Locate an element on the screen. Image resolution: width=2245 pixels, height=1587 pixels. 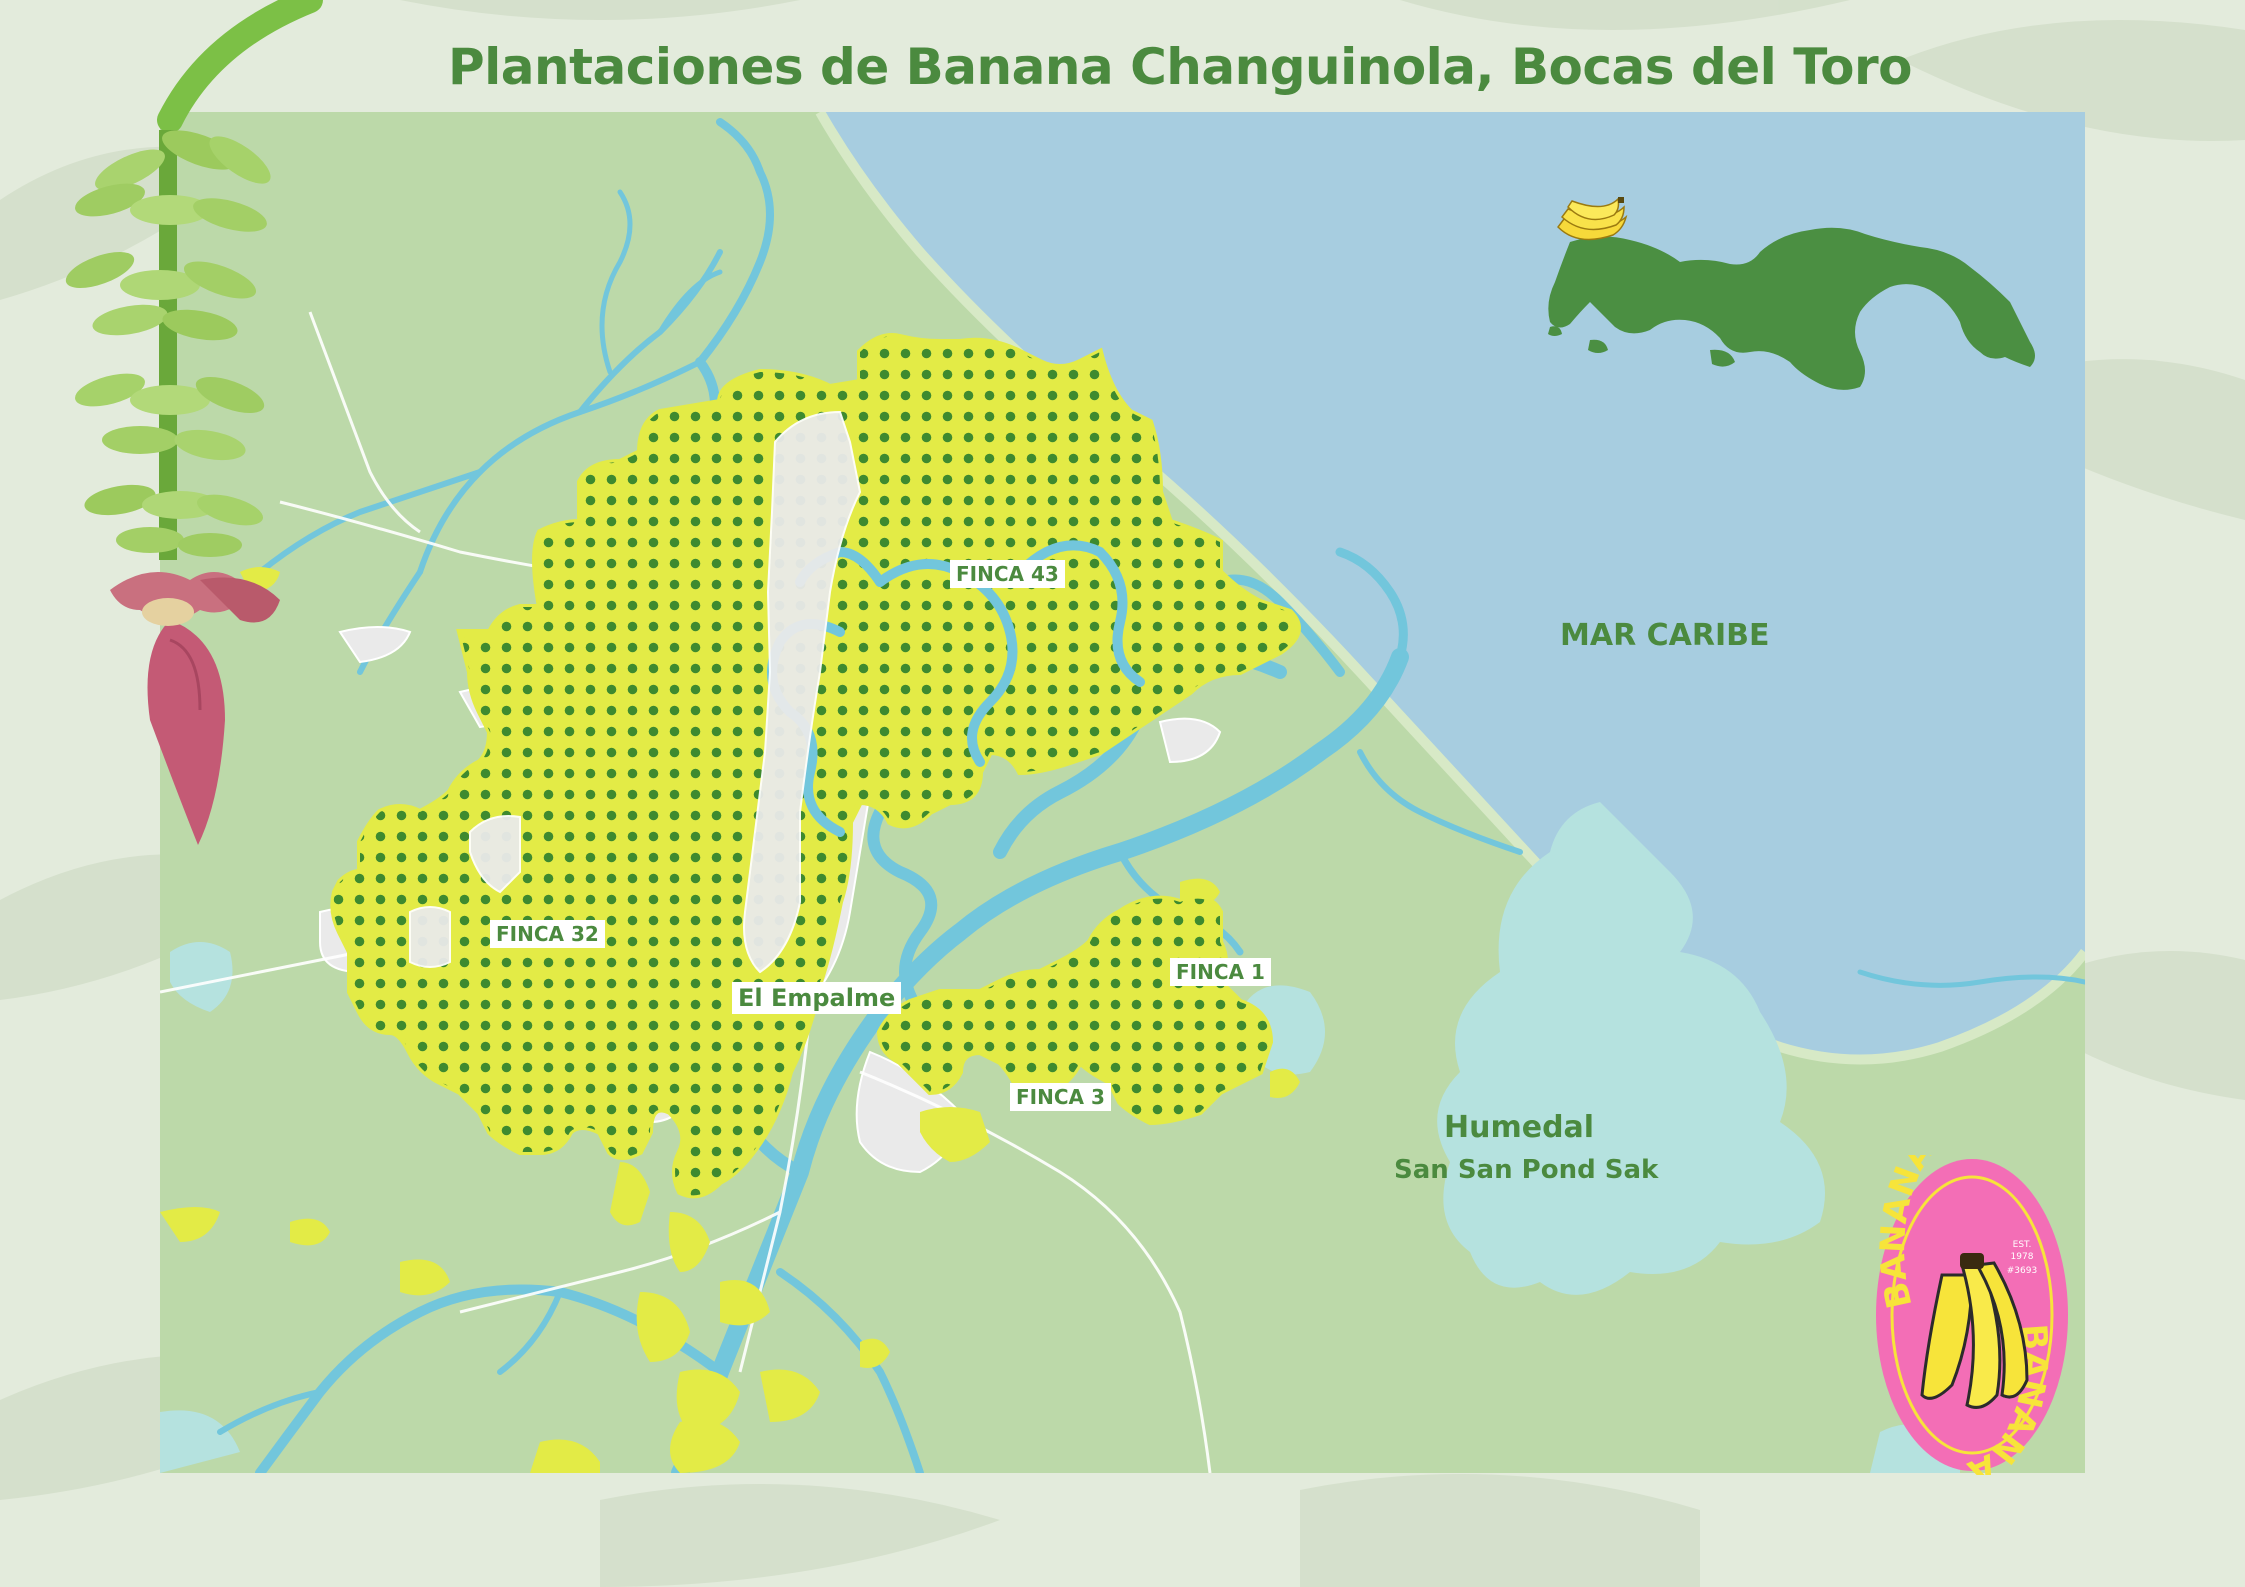
sea-name: MAR CARIBE is located at coordinates (1665, 635).